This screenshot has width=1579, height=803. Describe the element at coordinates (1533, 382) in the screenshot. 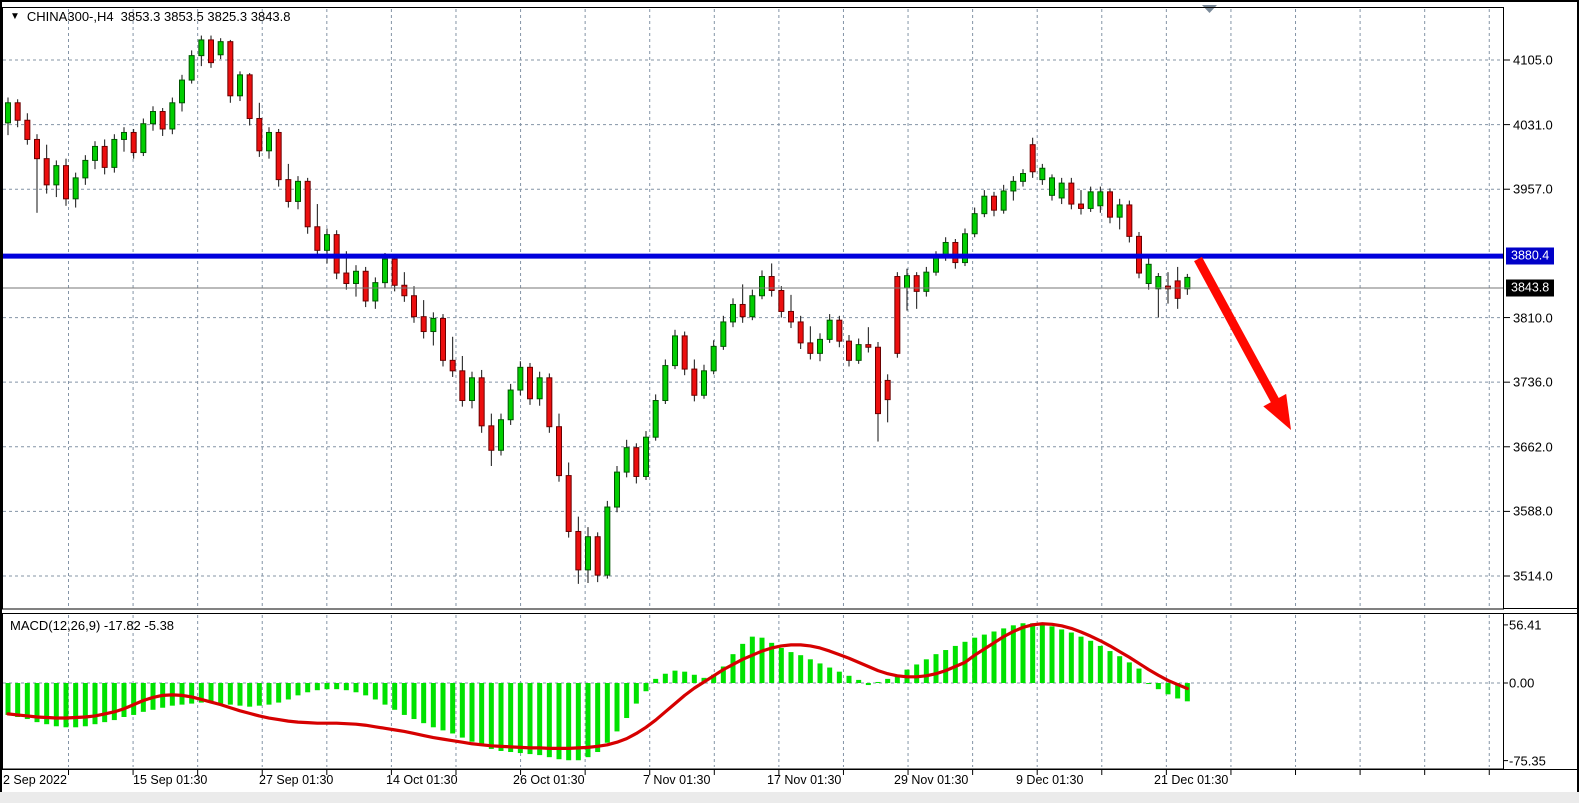

I see `price-axis-label: 3736.0` at that location.